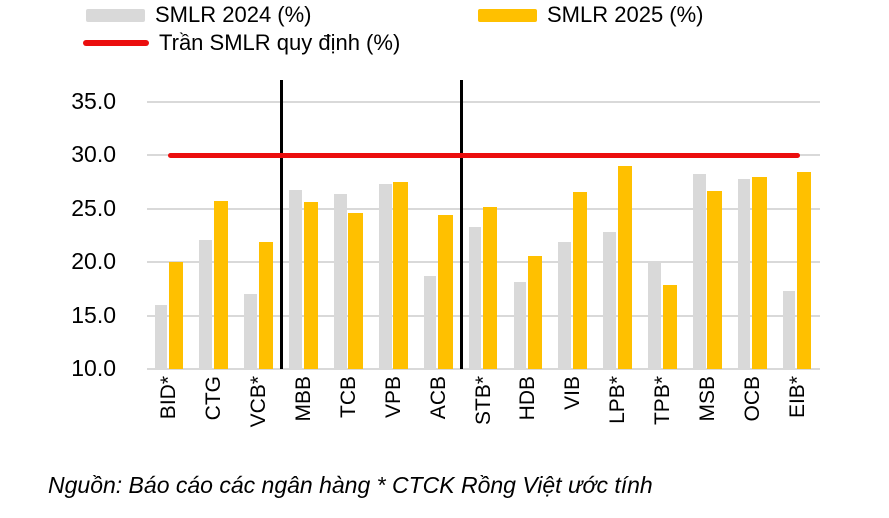 The height and width of the screenshot is (518, 889). Describe the element at coordinates (295, 279) in the screenshot. I see `bar-smlr-2024-MBB` at that location.